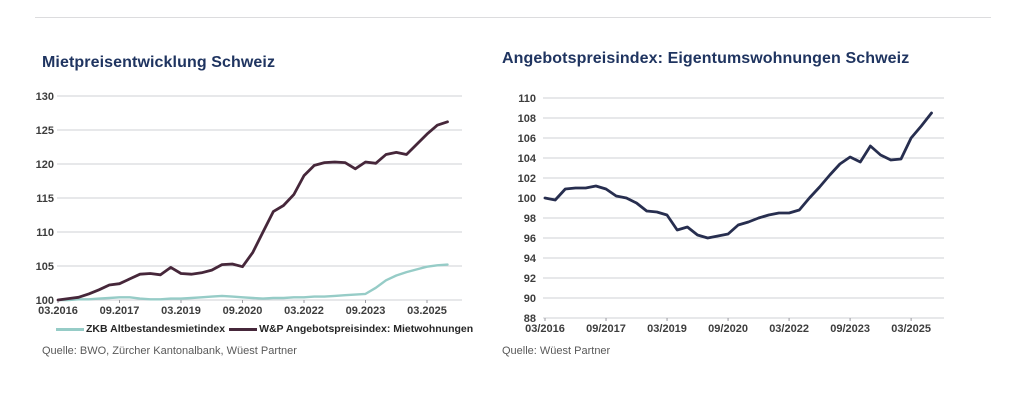 The width and height of the screenshot is (1024, 409). Describe the element at coordinates (530, 279) in the screenshot. I see `y-axis-label: 92` at that location.